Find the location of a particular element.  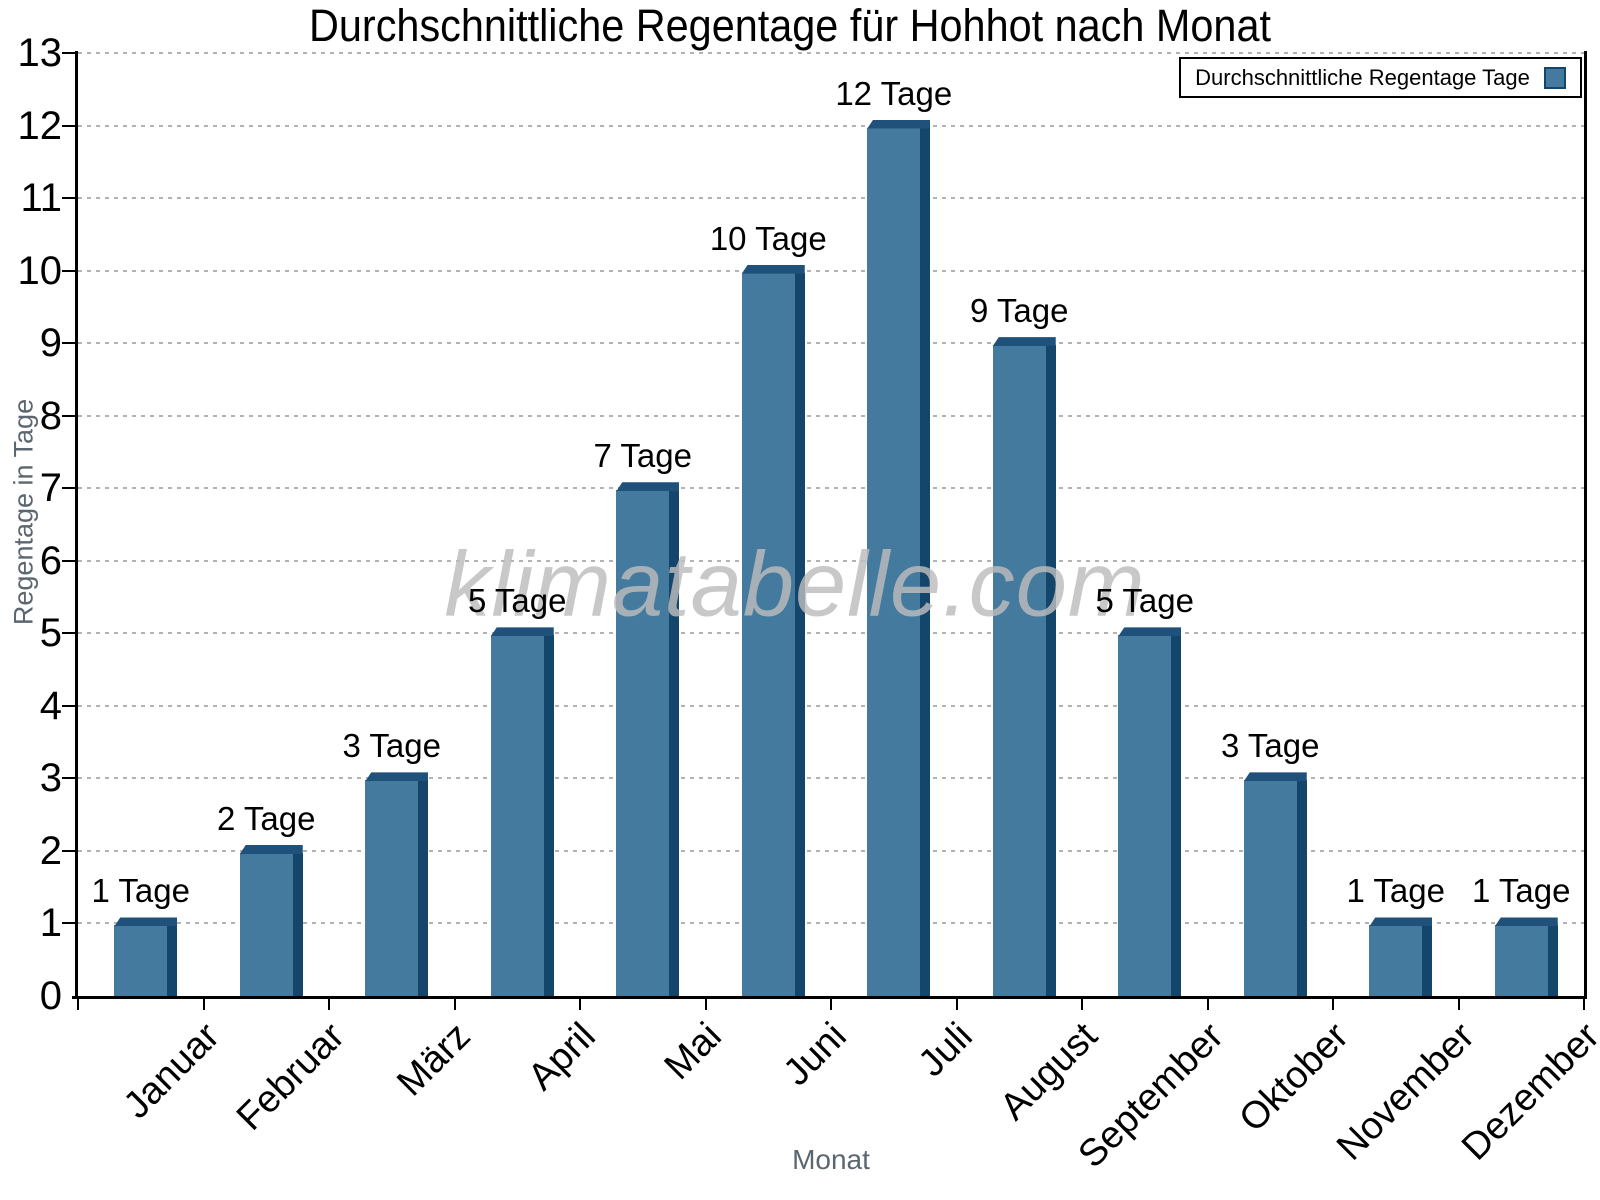

bar-value-label-januar: 1 Tage is located at coordinates (140, 891).